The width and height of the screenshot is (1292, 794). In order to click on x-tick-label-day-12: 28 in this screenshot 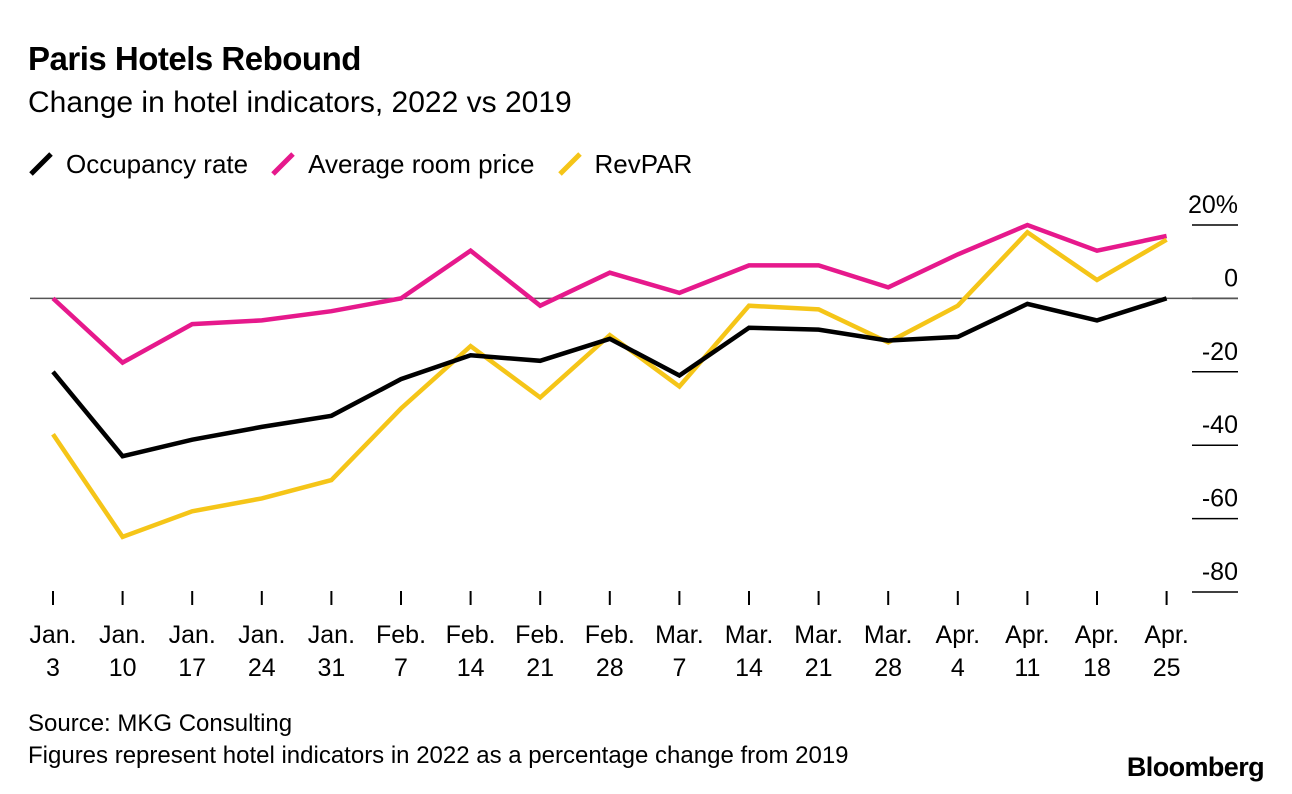, I will do `click(888, 668)`.